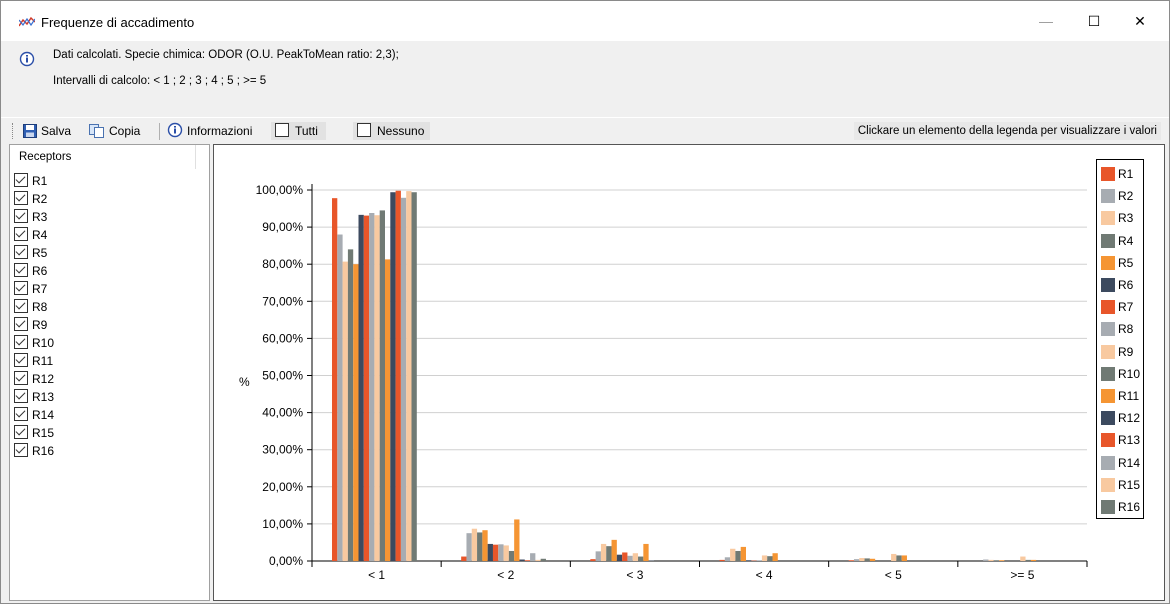  I want to click on receptor-item: R12, so click(34, 380).